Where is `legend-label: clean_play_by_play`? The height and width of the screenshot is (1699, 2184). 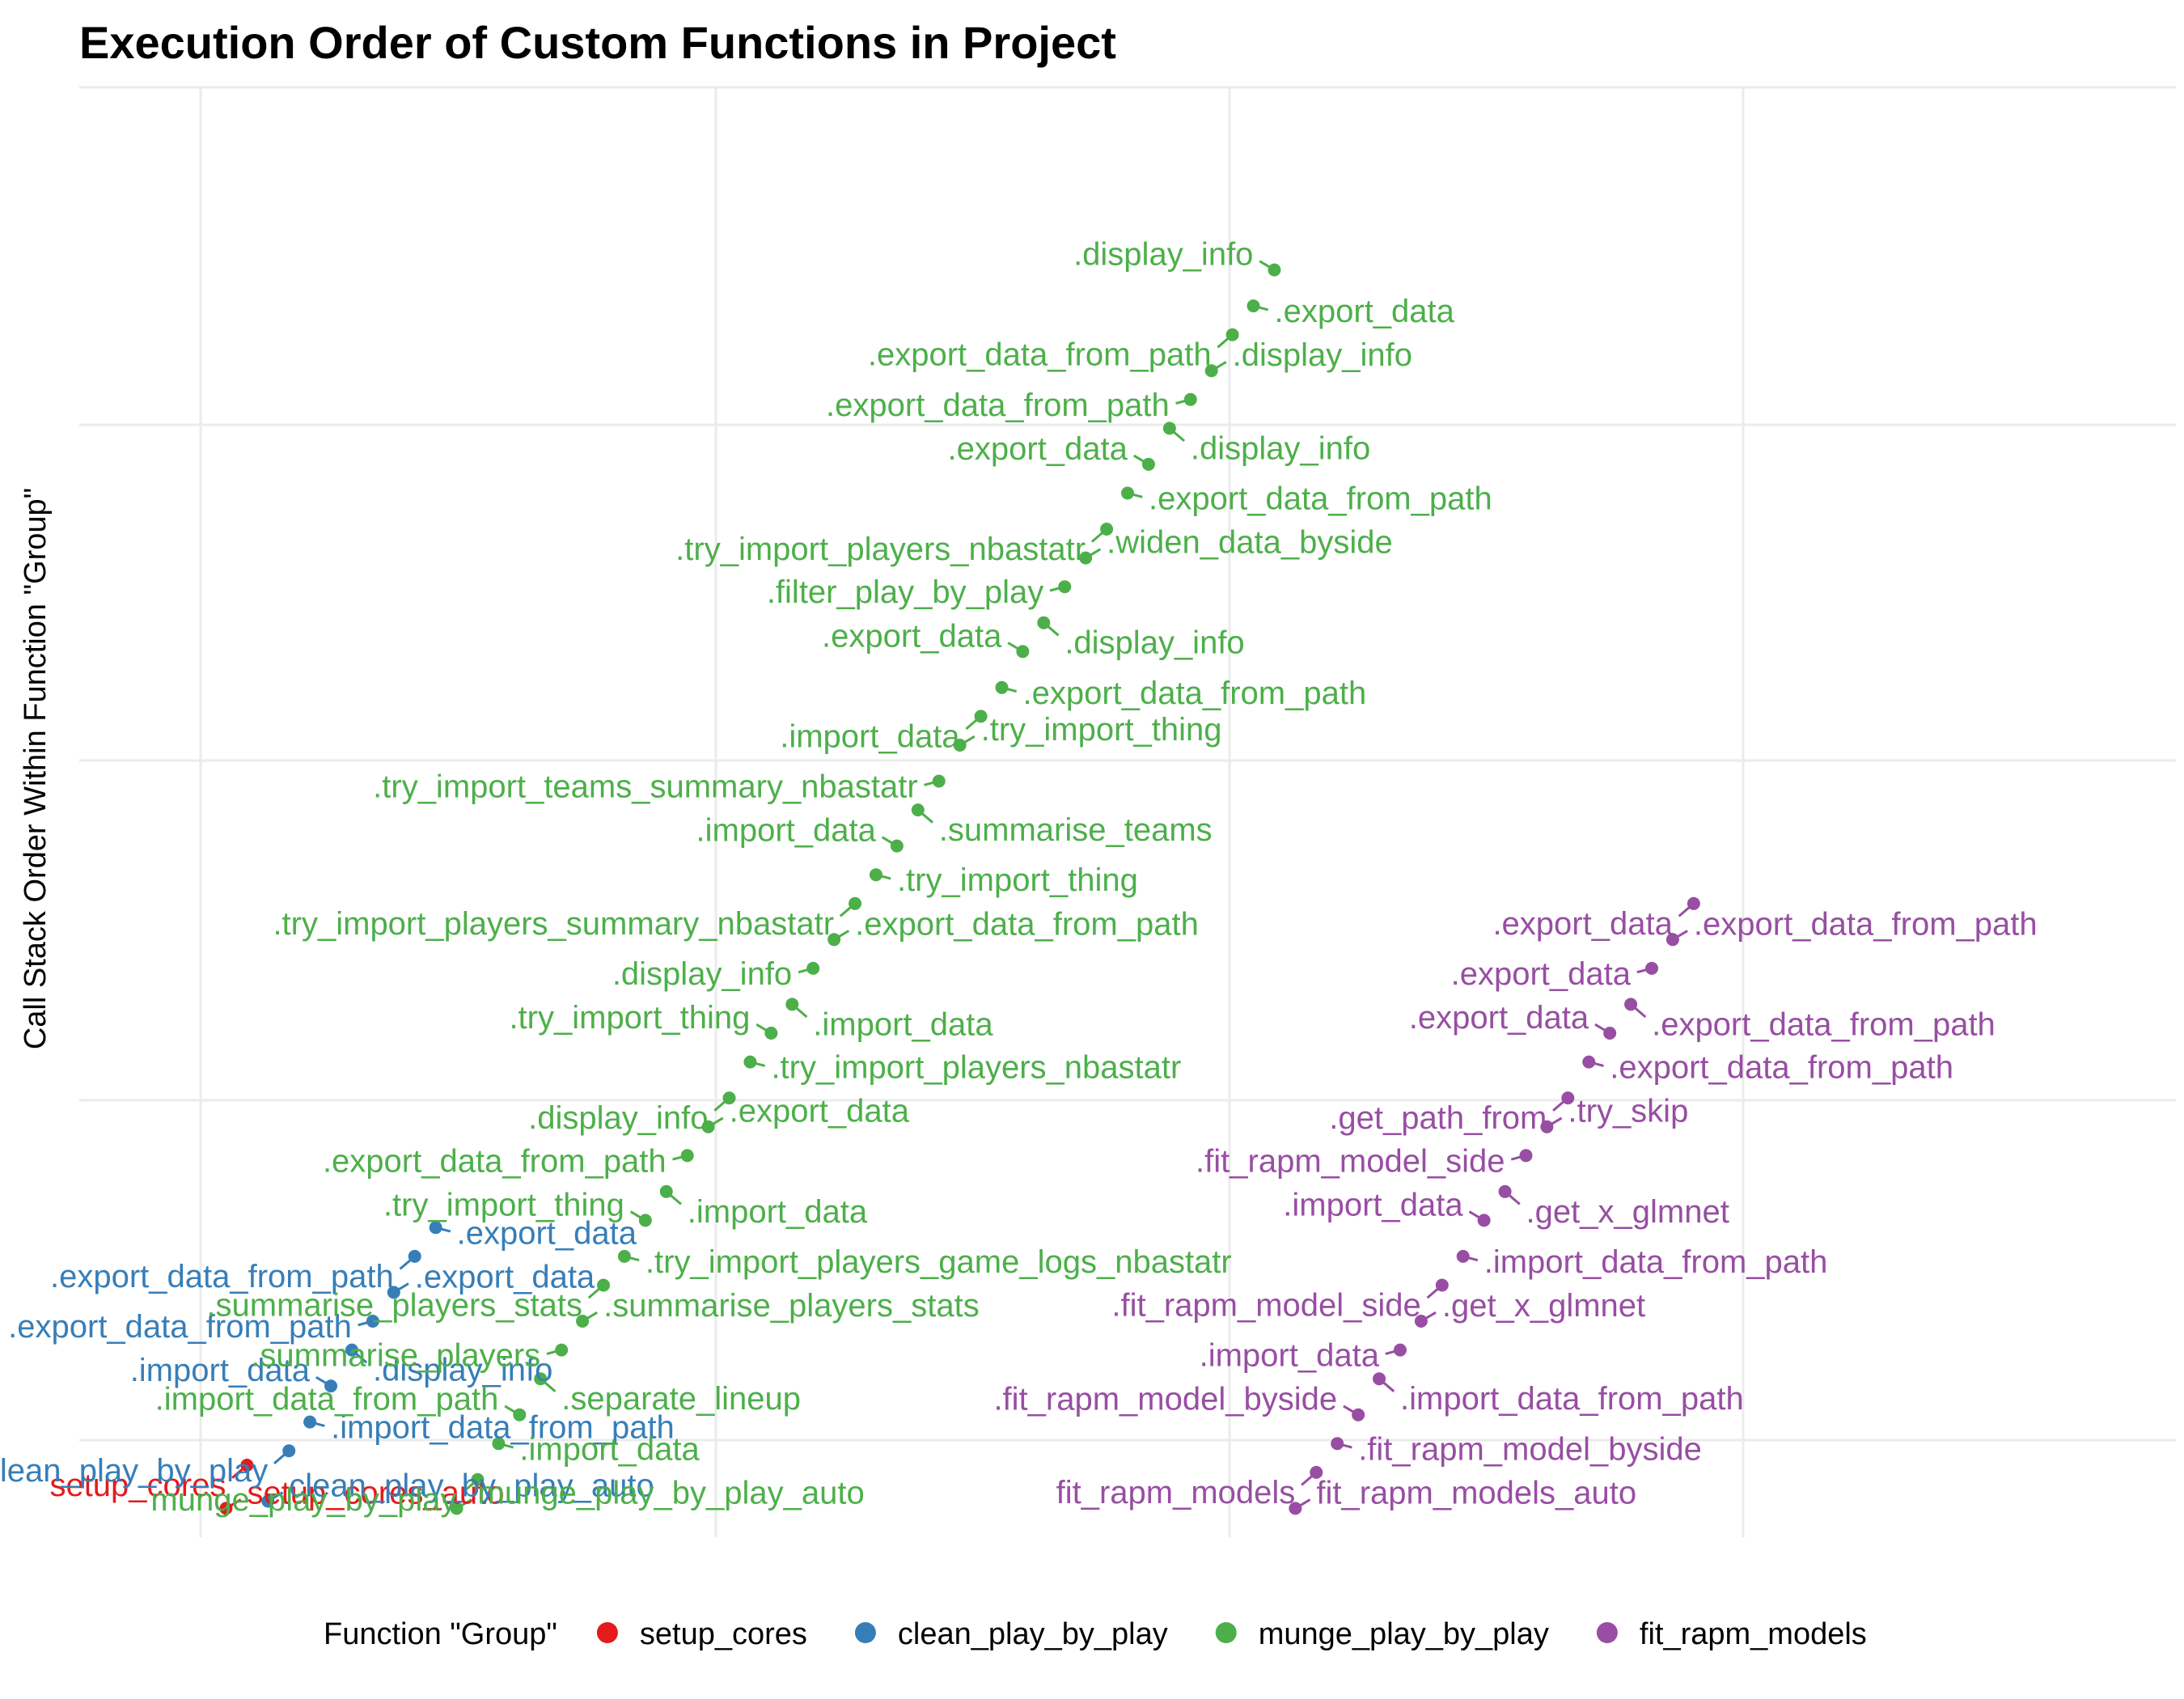
legend-label: clean_play_by_play is located at coordinates (1033, 1634).